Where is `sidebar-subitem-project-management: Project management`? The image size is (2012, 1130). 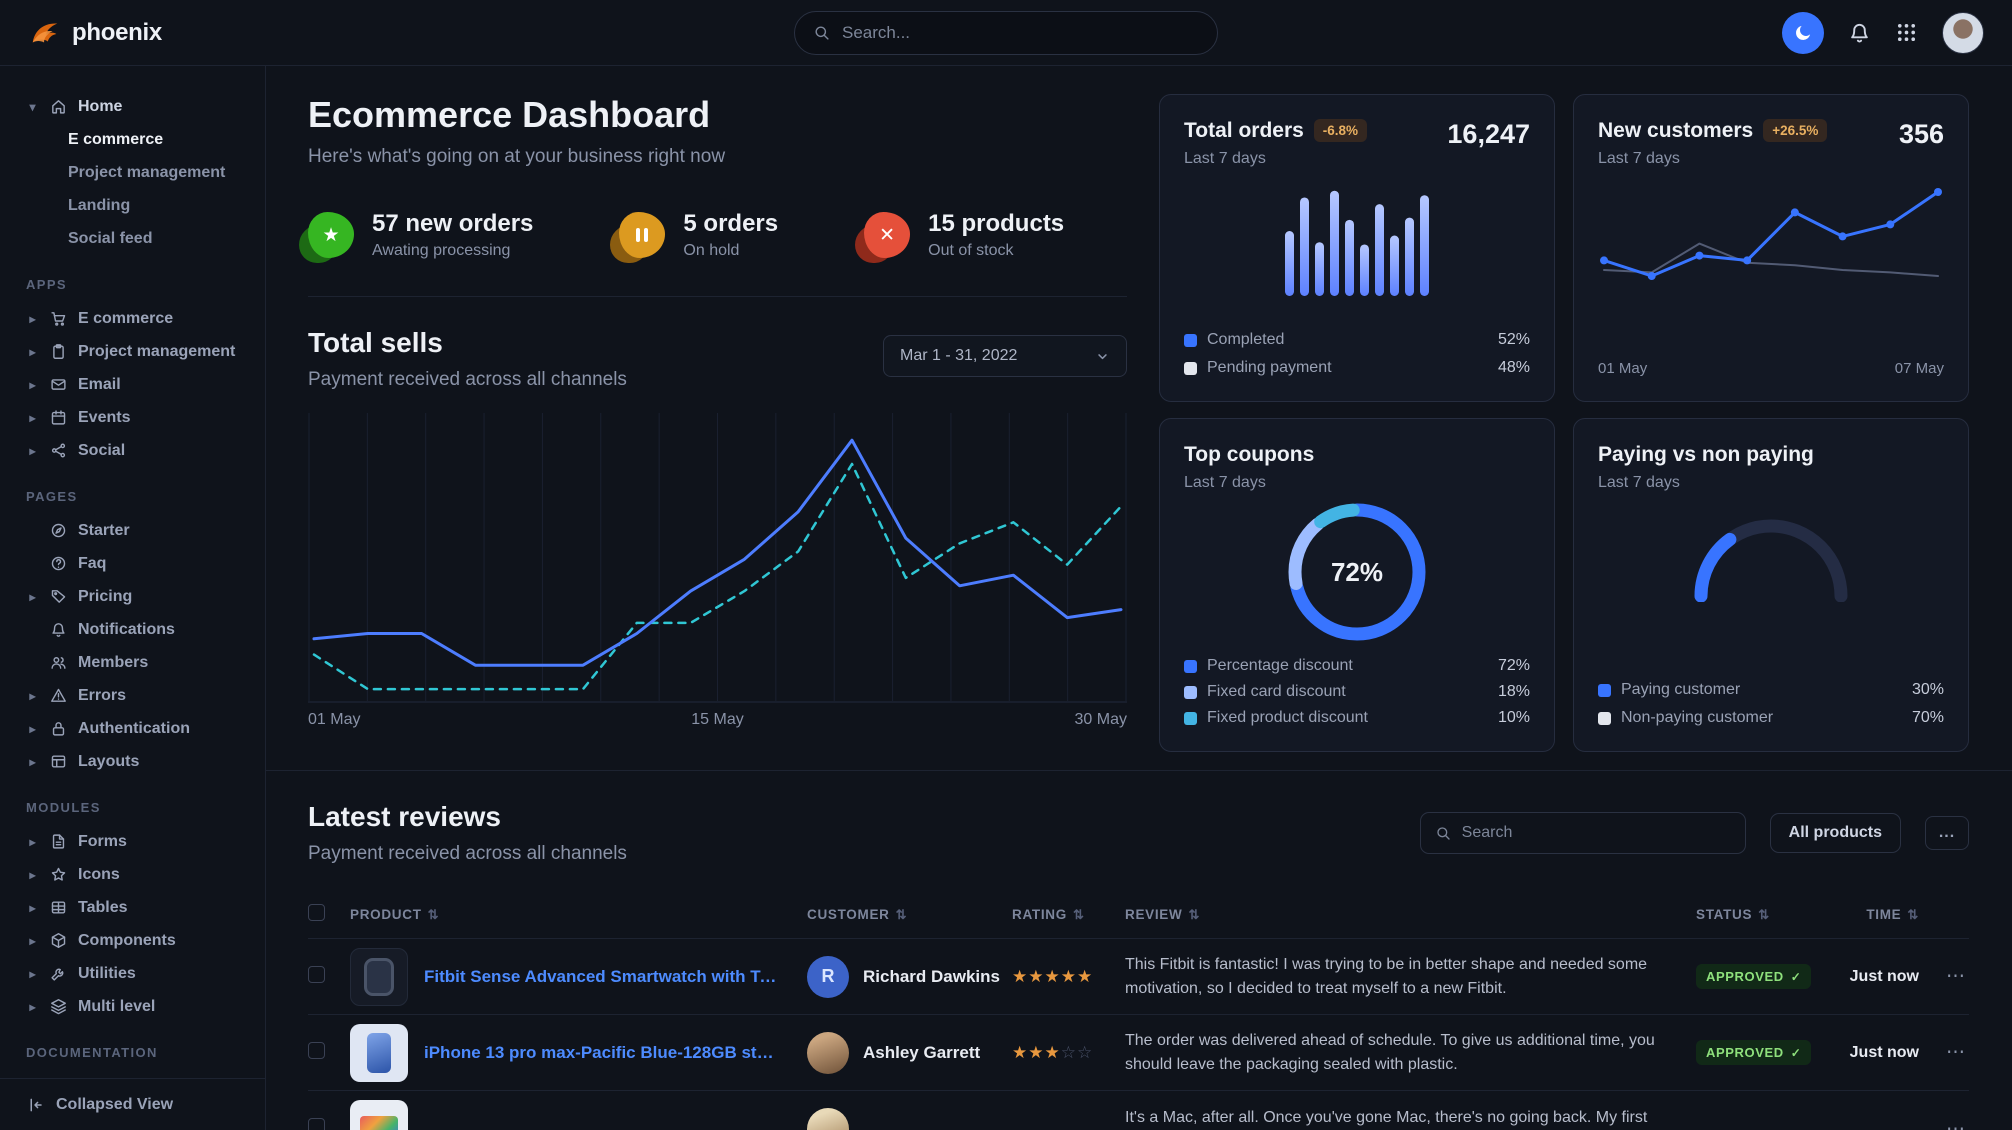
sidebar-subitem-project-management: Project management is located at coordinates (147, 172).